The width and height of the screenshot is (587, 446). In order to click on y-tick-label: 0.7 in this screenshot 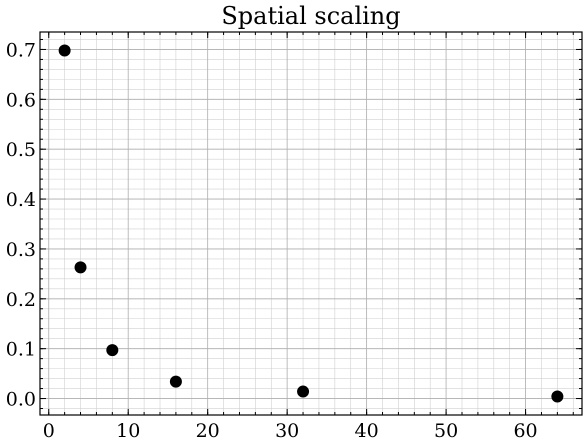, I will do `click(21, 50)`.